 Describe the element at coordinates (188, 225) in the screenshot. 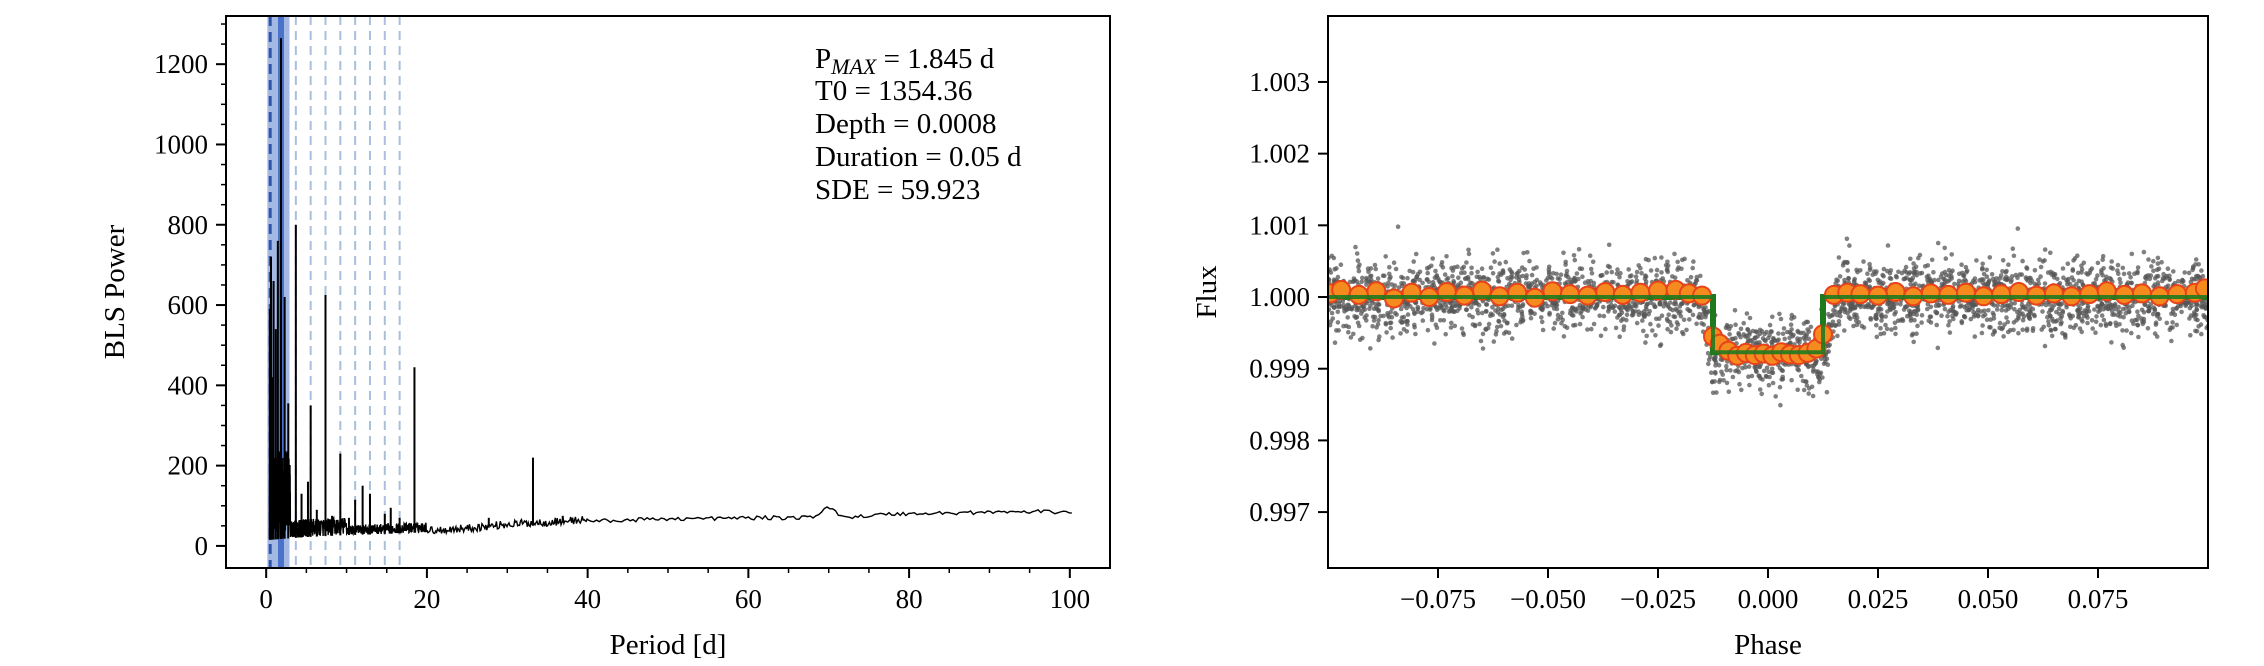

I see `y-tick-label: 800` at that location.